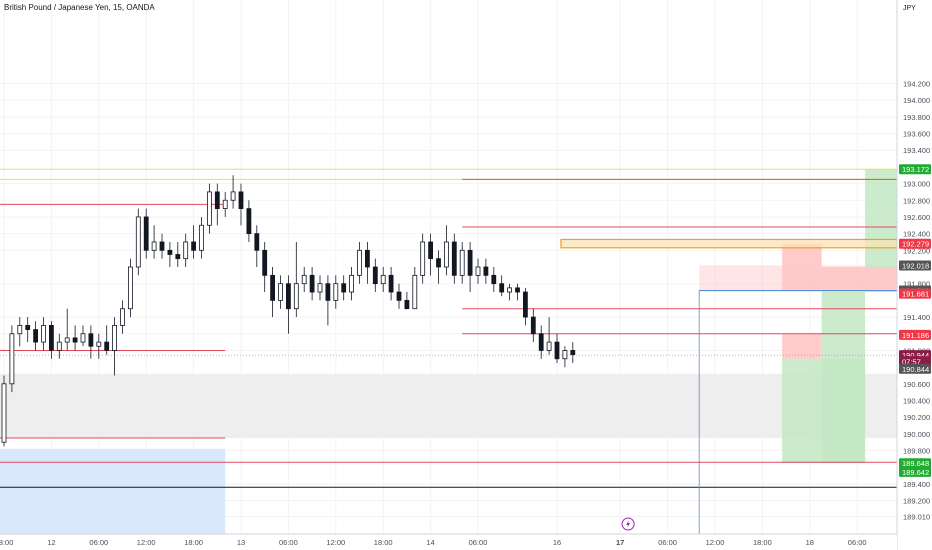  I want to click on price-badge: 189.642, so click(915, 471).